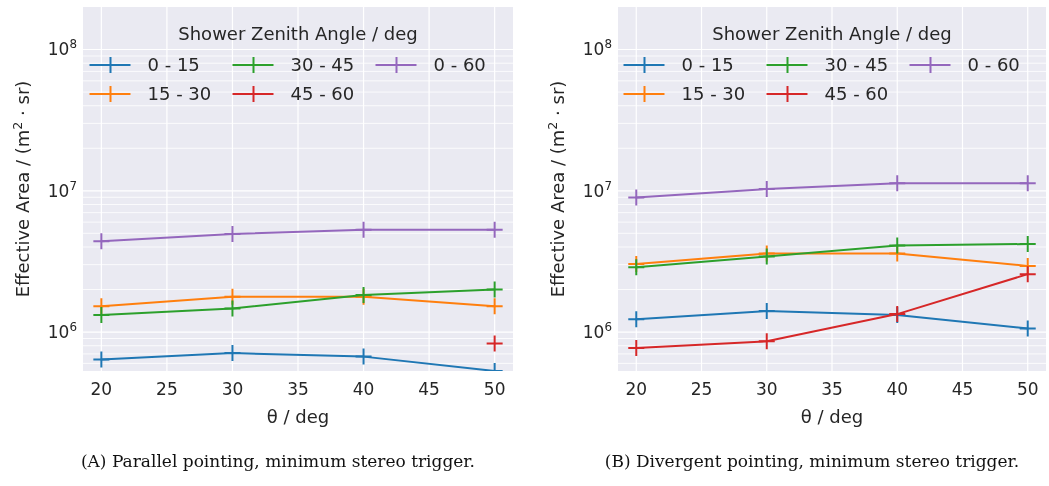 The image size is (1049, 486). Describe the element at coordinates (278, 461) in the screenshot. I see `text: (A) Parallel pointing, minimum stereo trigger.` at that location.